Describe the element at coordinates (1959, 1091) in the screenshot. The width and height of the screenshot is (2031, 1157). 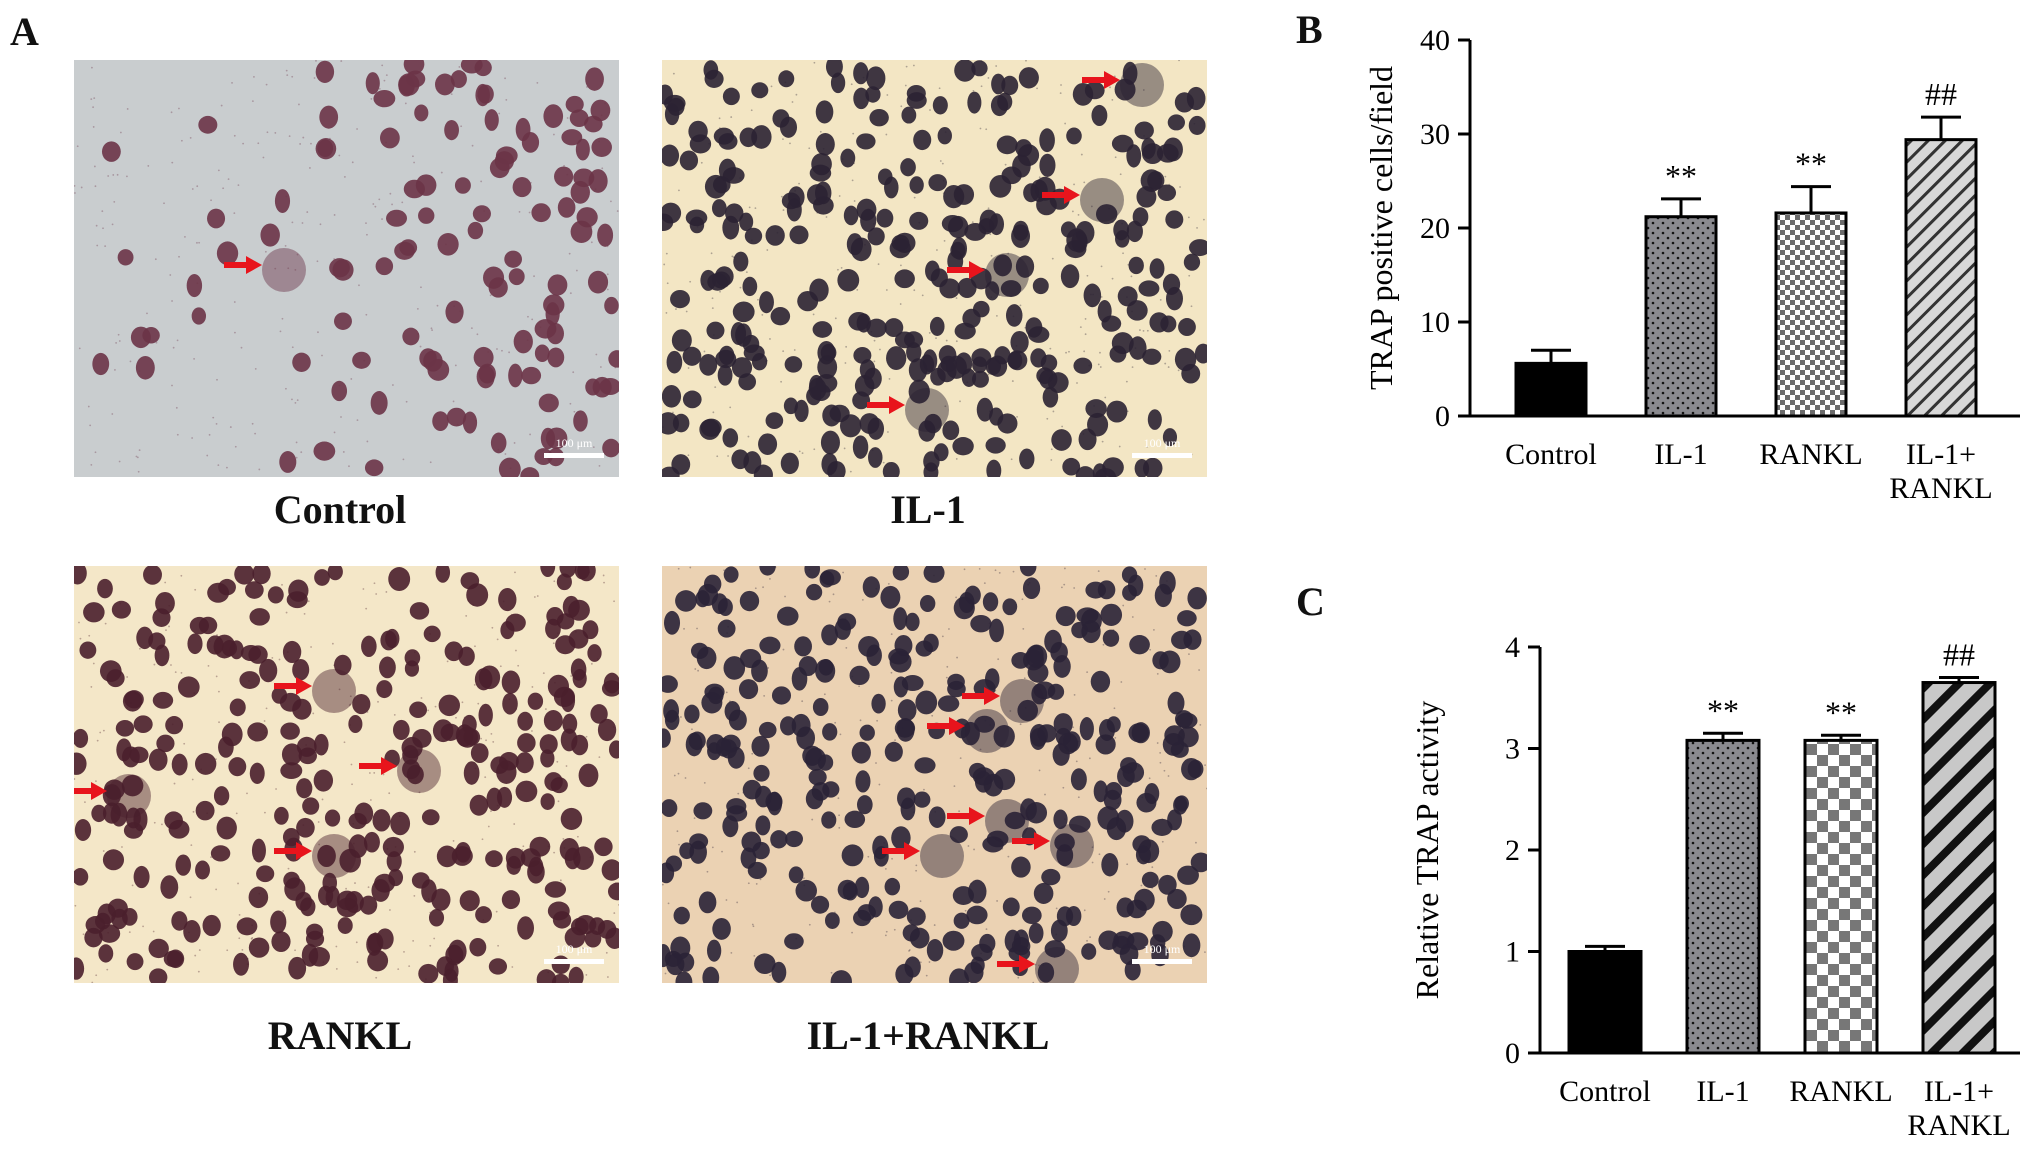
I see `x-tick-label: IL-1+` at that location.